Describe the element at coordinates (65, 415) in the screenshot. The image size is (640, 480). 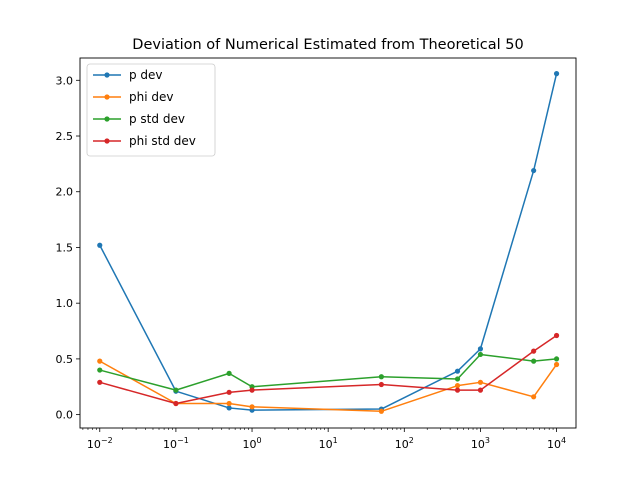
I see `y-tick-label: 0.0` at that location.